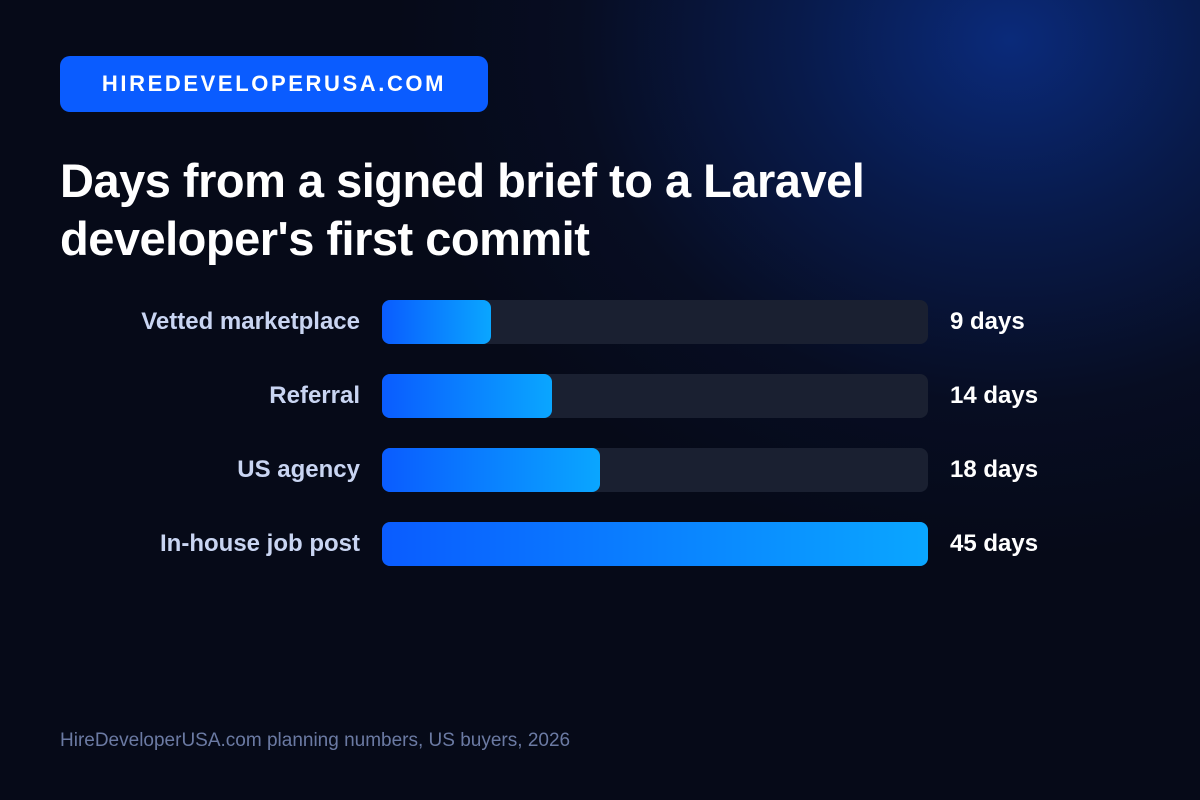  I want to click on value-label: 45 days, so click(994, 543).